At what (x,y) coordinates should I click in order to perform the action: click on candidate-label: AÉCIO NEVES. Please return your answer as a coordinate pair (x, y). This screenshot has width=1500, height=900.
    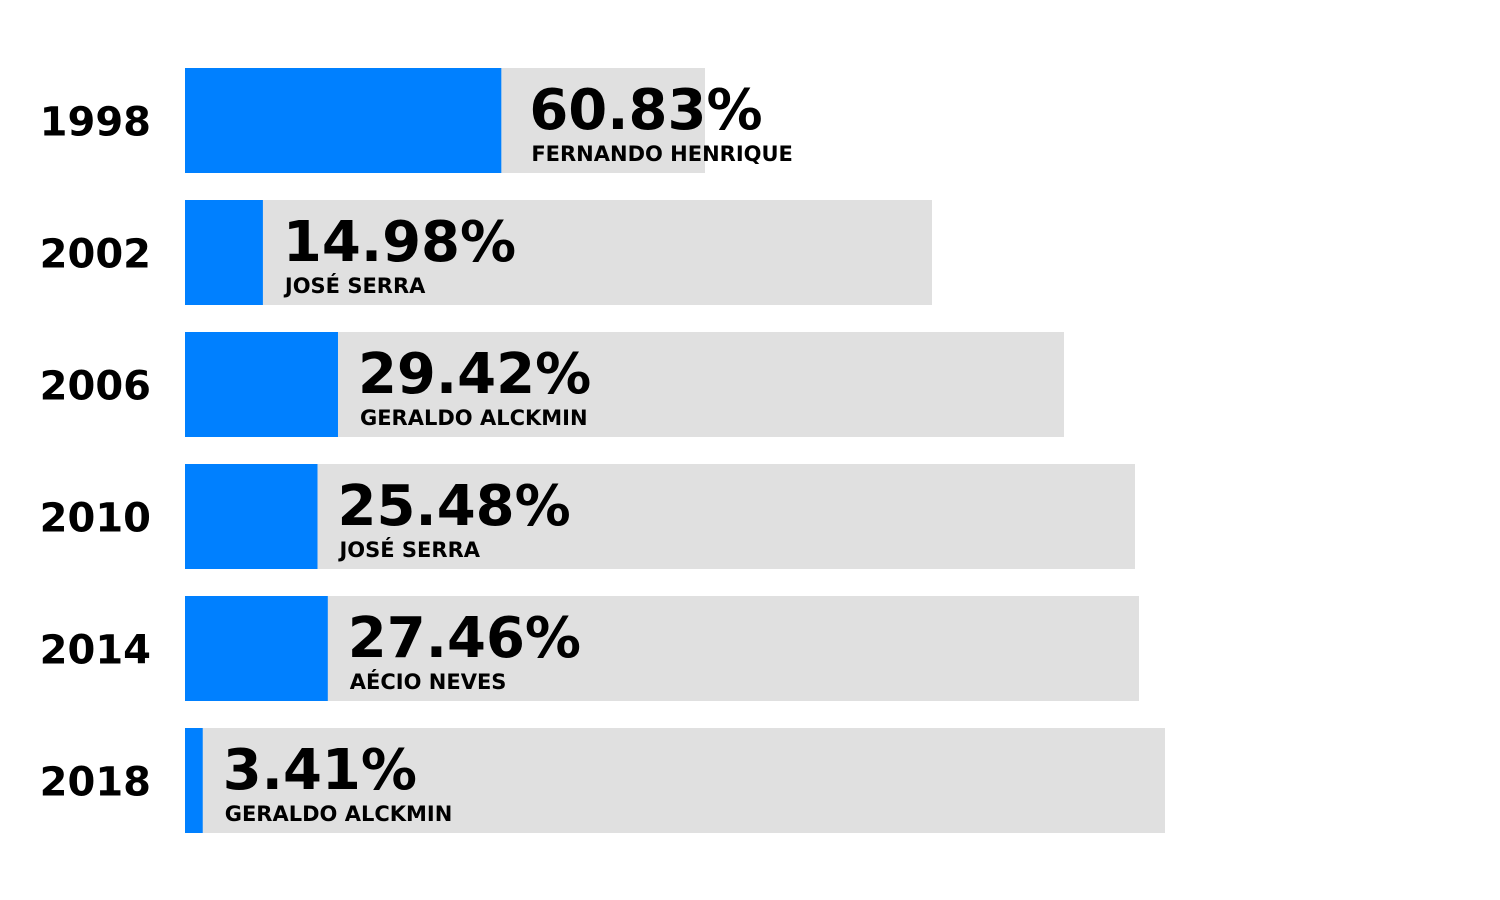
    Looking at the image, I should click on (428, 681).